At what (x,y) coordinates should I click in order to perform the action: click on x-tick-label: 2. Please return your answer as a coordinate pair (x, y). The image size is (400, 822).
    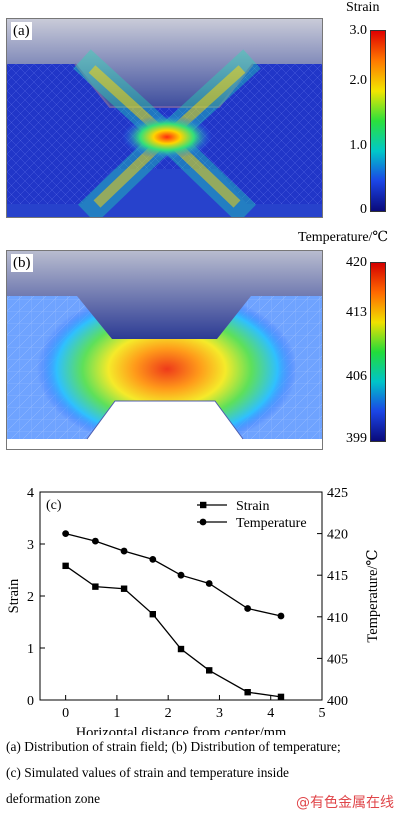
    Looking at the image, I should click on (168, 713).